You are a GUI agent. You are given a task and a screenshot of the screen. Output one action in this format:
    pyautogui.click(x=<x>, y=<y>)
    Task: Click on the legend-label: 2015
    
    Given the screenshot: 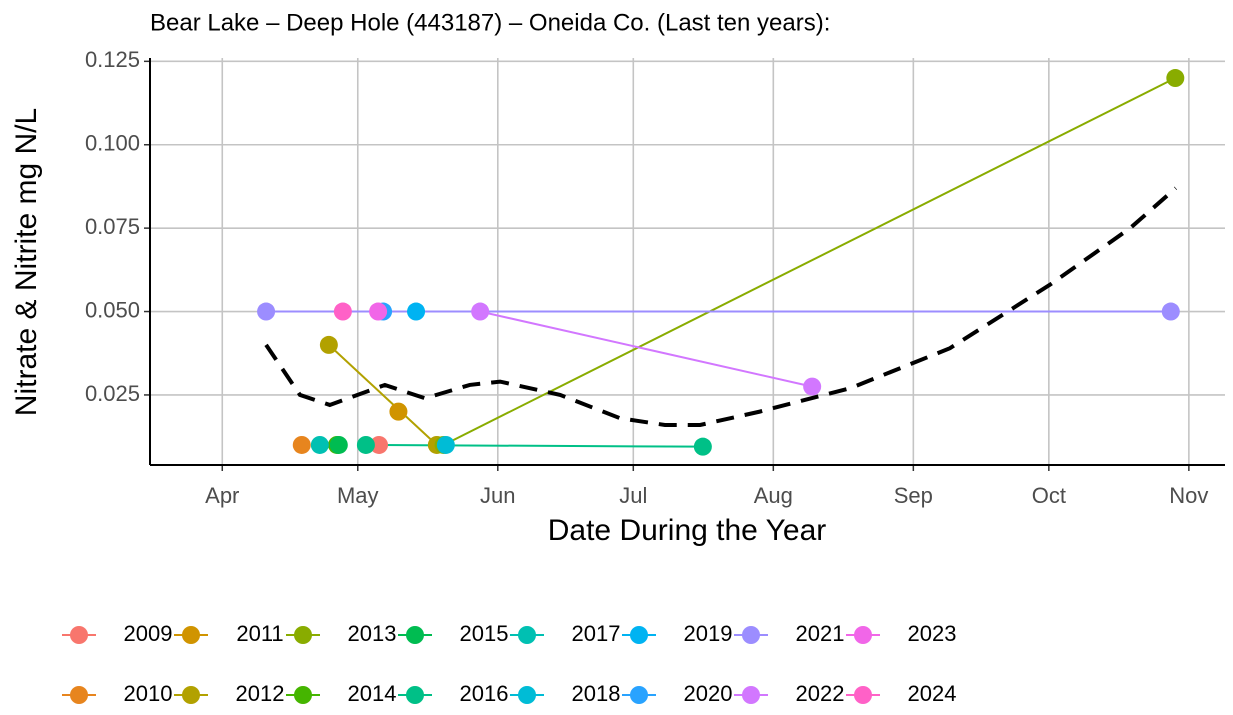 What is the action you would take?
    pyautogui.click(x=484, y=633)
    